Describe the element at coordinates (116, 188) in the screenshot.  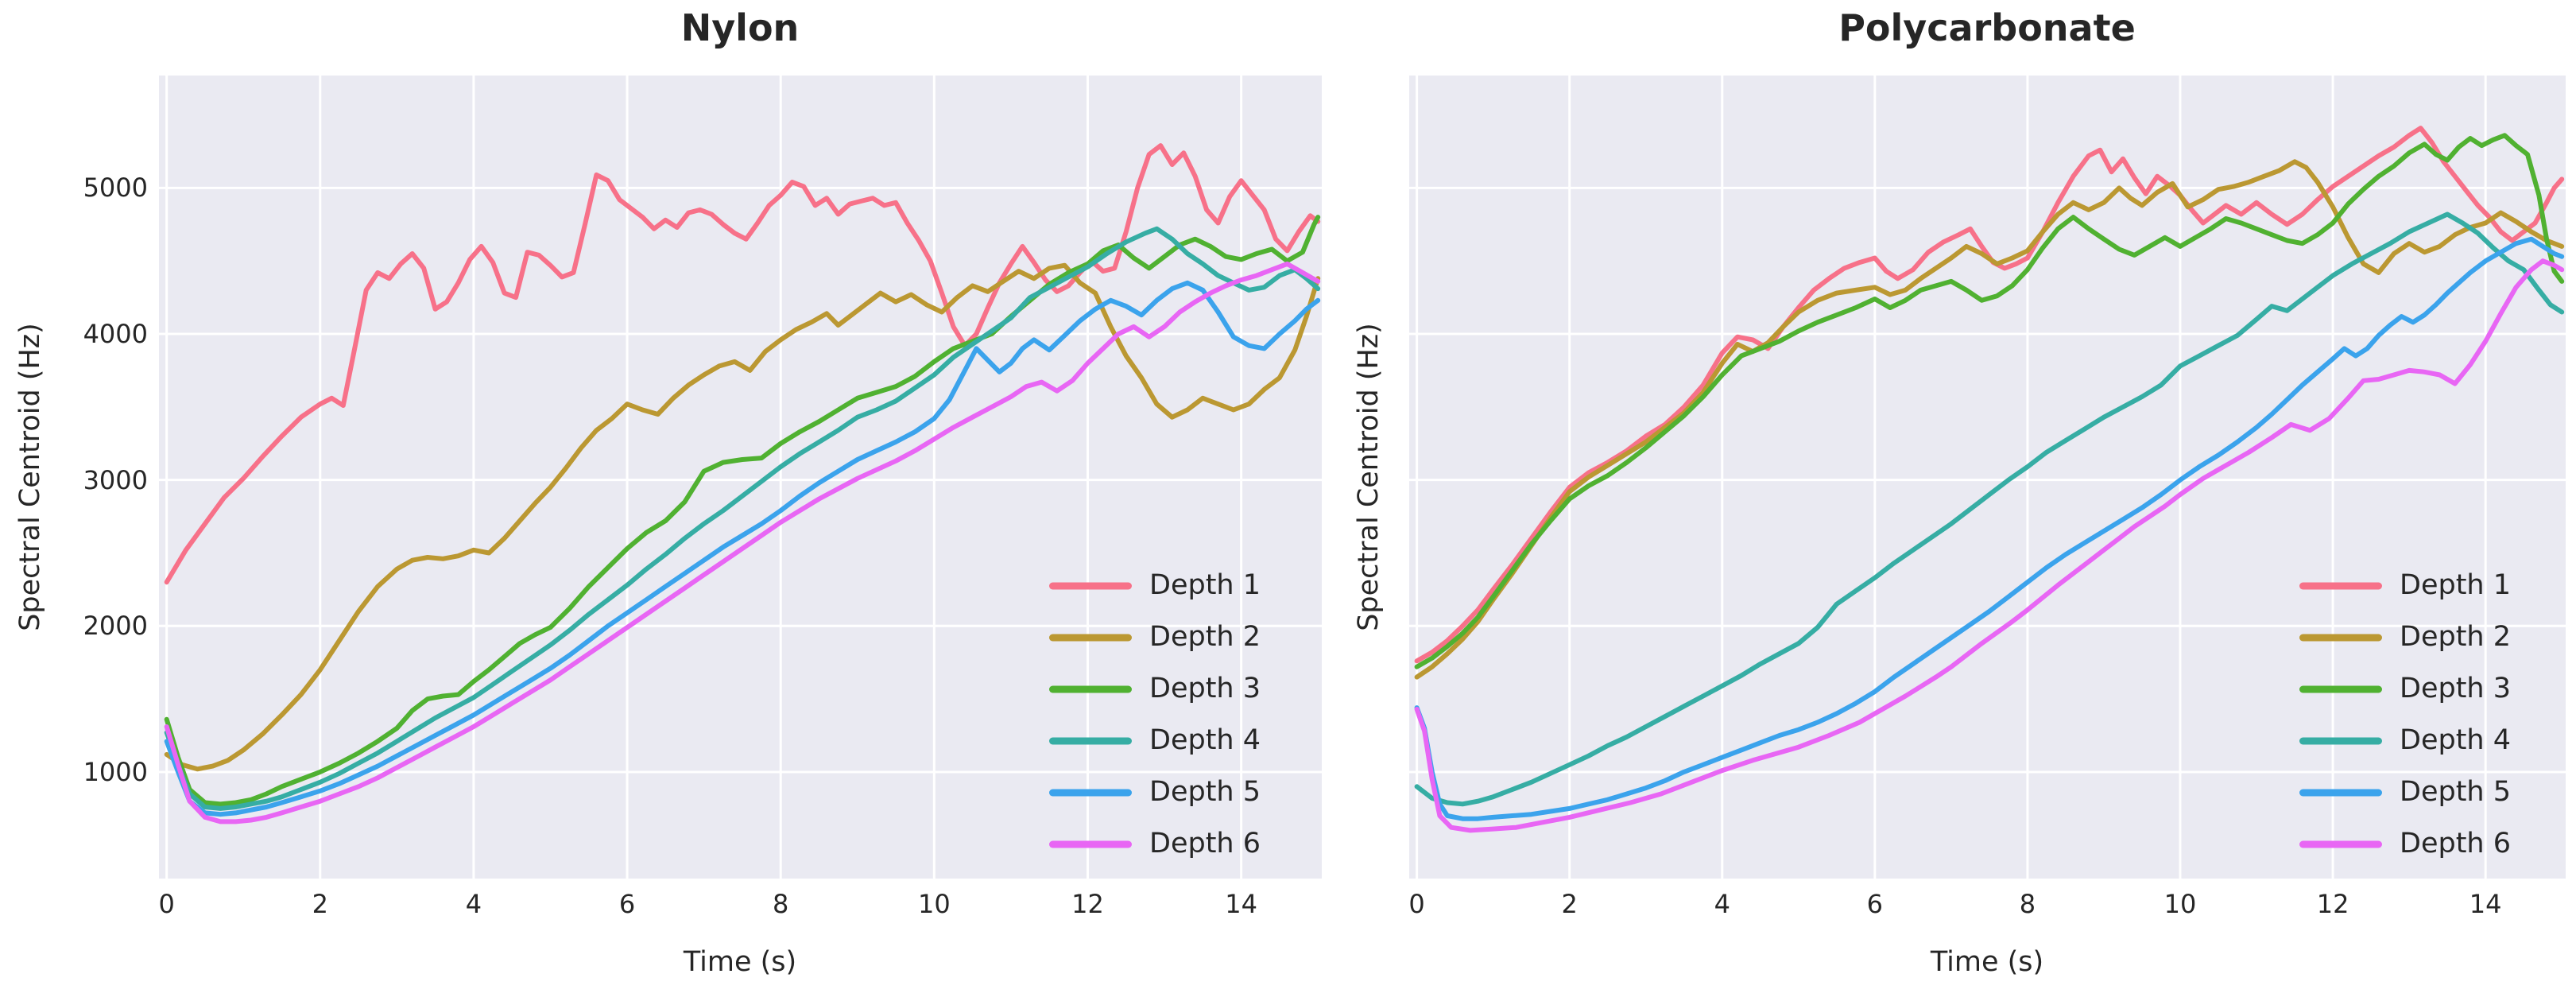
I see `y-tick-label: 5000` at that location.